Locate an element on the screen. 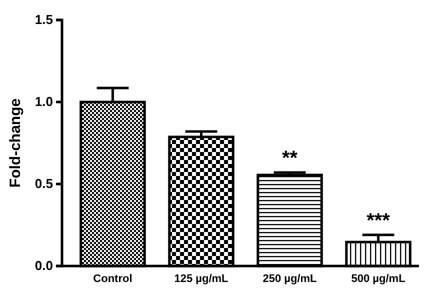  y-tick-label: 0.5 is located at coordinates (43, 184).